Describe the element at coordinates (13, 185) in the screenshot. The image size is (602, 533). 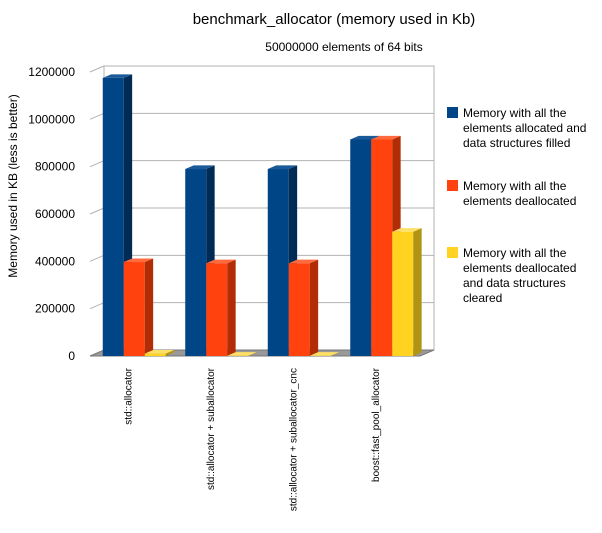
I see `y-axis-label: Memory used in KB (less is better)` at that location.